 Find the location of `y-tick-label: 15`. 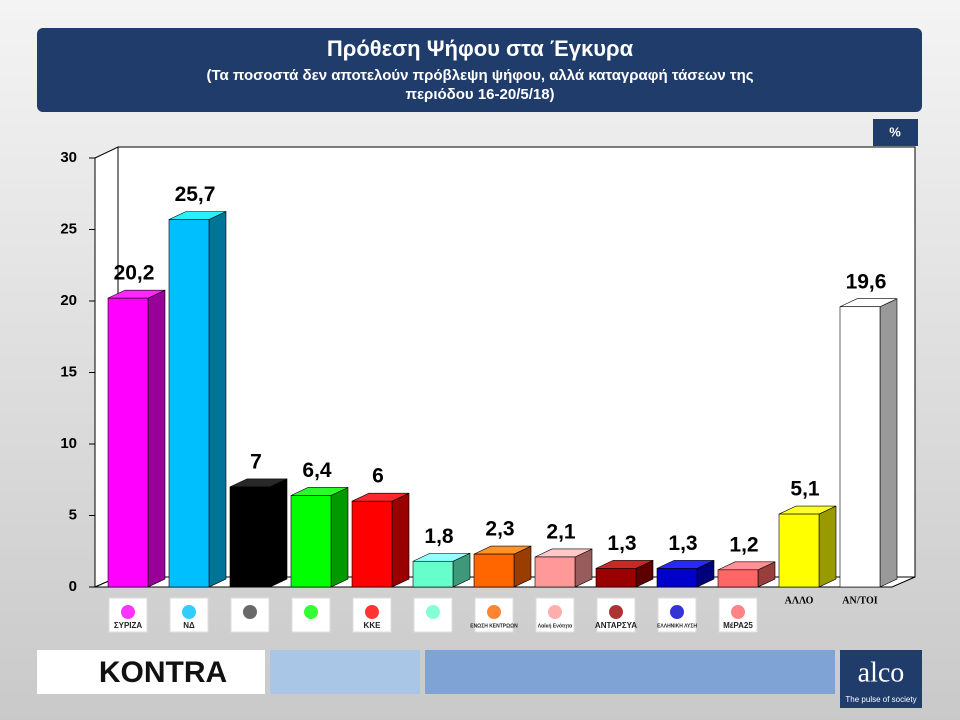

y-tick-label: 15 is located at coordinates (68, 371).